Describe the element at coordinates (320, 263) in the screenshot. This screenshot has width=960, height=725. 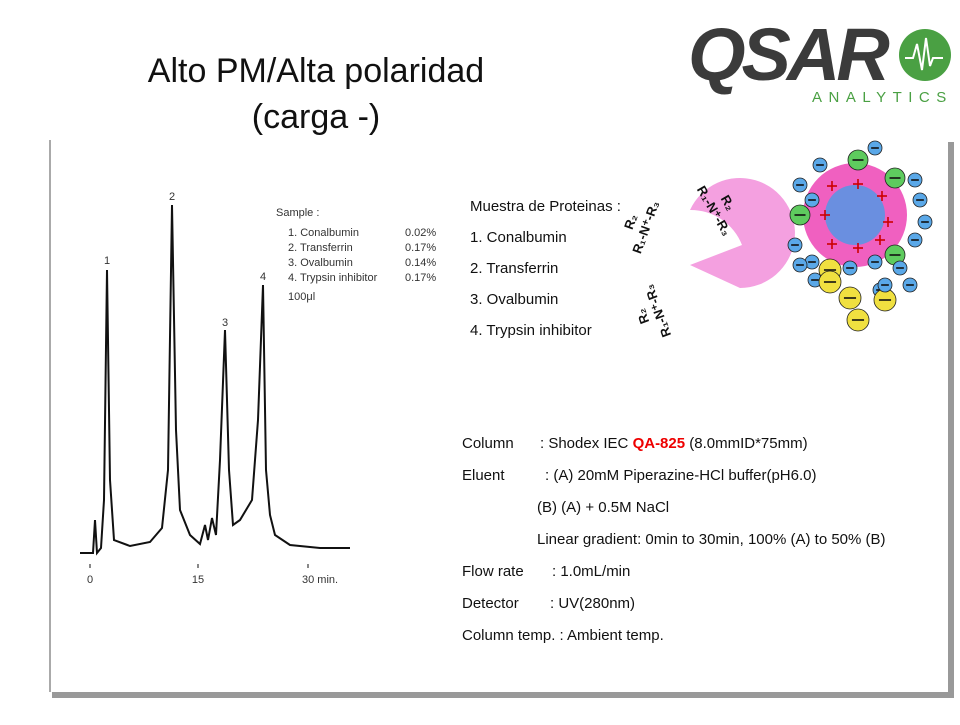
I see `sample-name: 3. Ovalbumin` at that location.